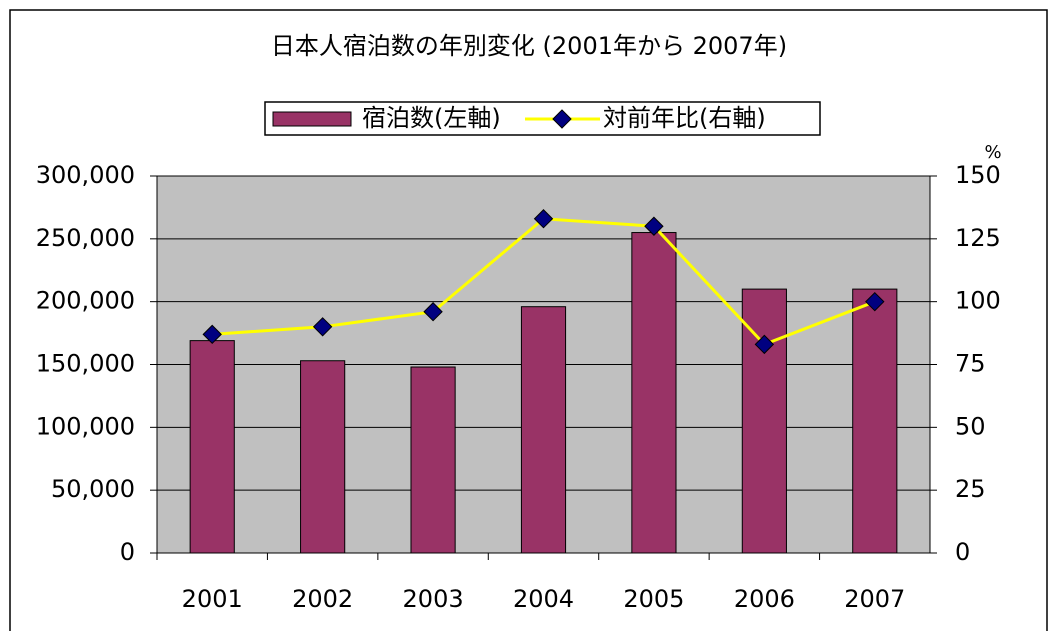 This screenshot has width=1058, height=635. I want to click on y2-tick-label: 75, so click(970, 364).